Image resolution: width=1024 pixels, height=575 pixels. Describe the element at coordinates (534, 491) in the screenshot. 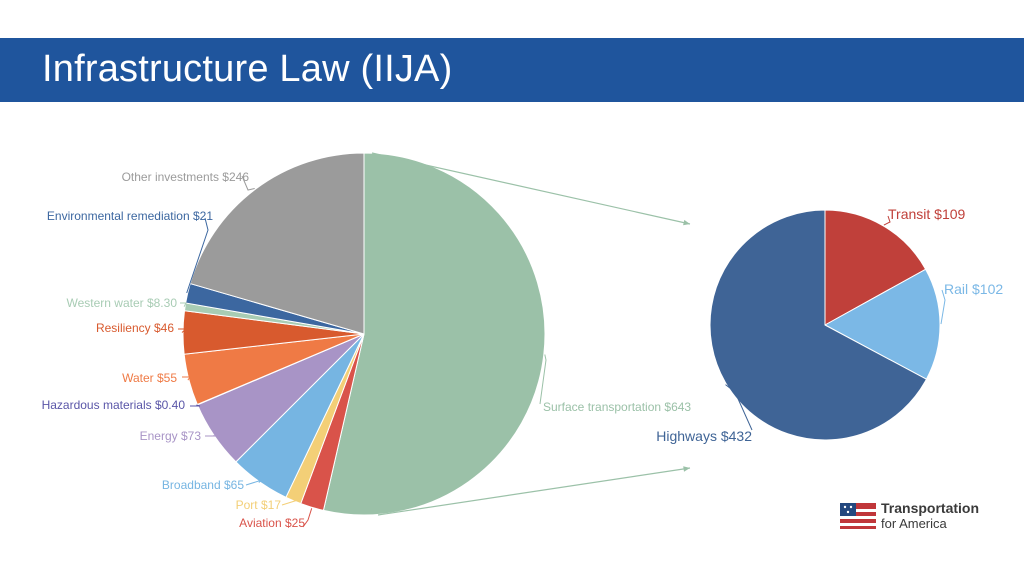

I see `connector-arrow-bottom` at that location.